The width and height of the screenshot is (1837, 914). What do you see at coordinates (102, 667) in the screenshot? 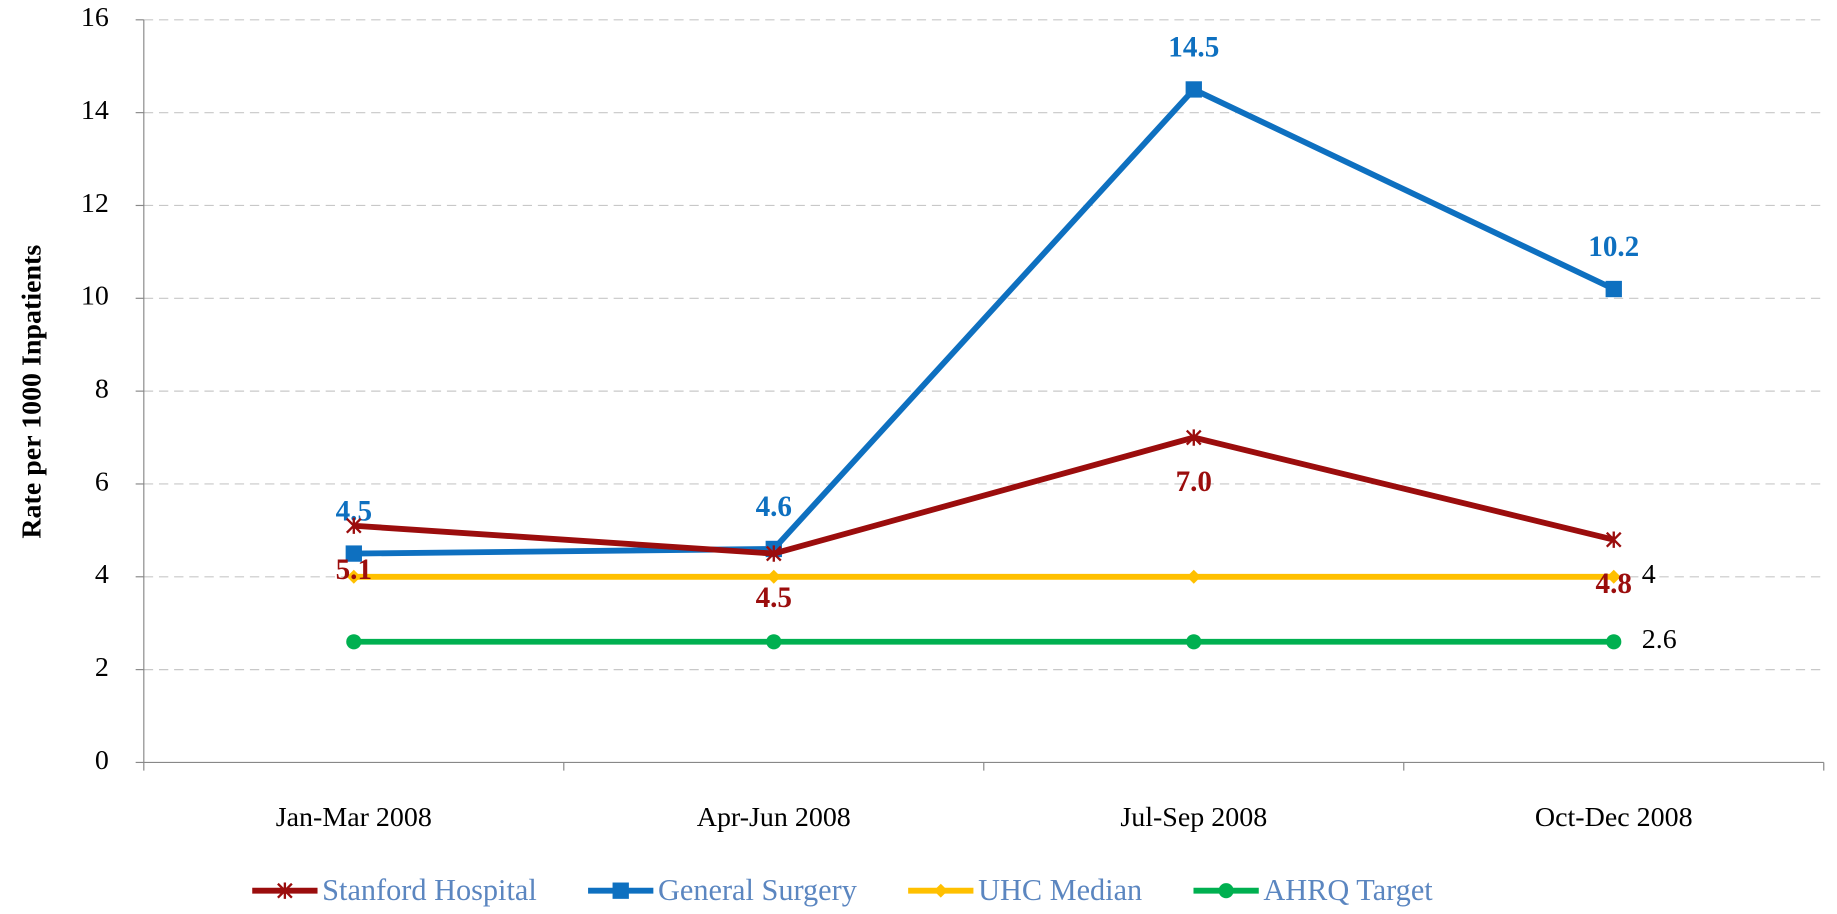
I see `y-tick-label: 2` at bounding box center [102, 667].